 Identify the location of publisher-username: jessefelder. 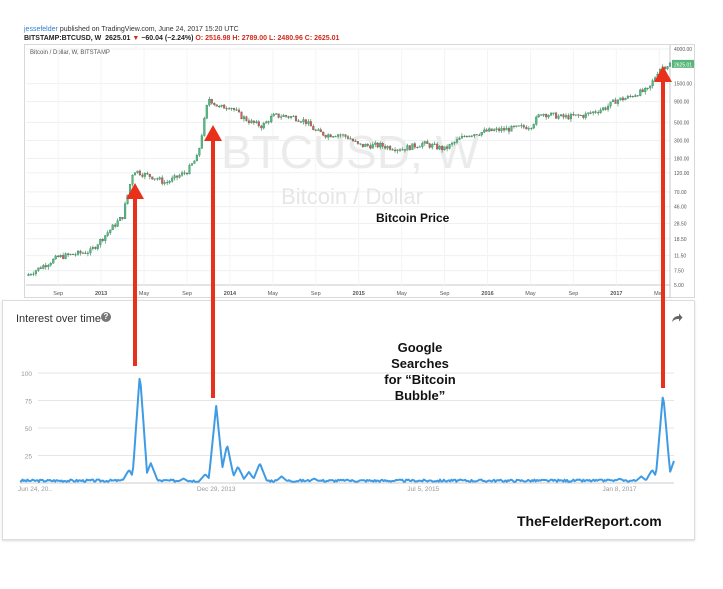
(41, 29).